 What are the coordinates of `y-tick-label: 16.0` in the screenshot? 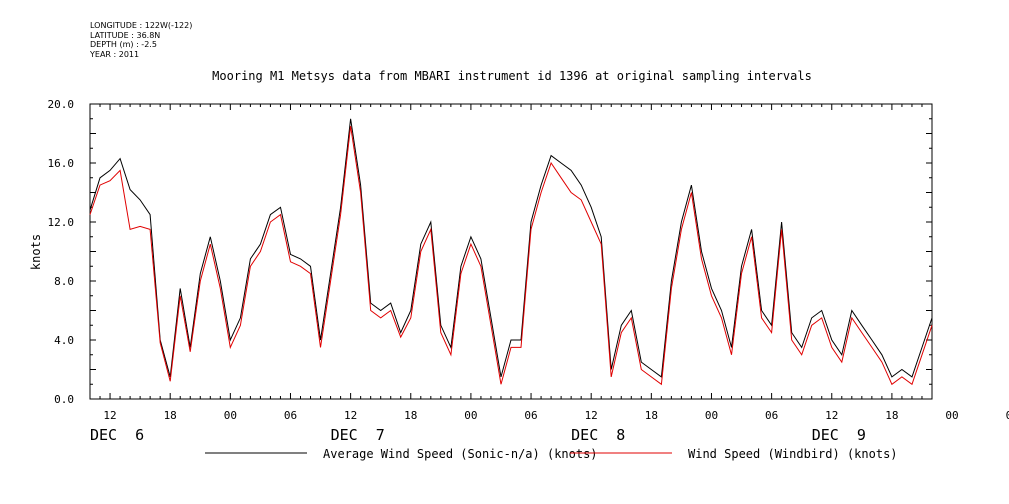 It's located at (61, 163).